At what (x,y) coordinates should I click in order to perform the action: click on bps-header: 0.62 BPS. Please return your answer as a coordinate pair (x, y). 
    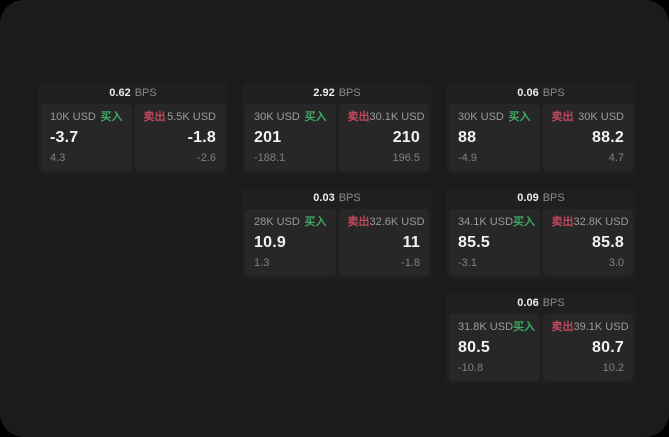
    Looking at the image, I should click on (133, 93).